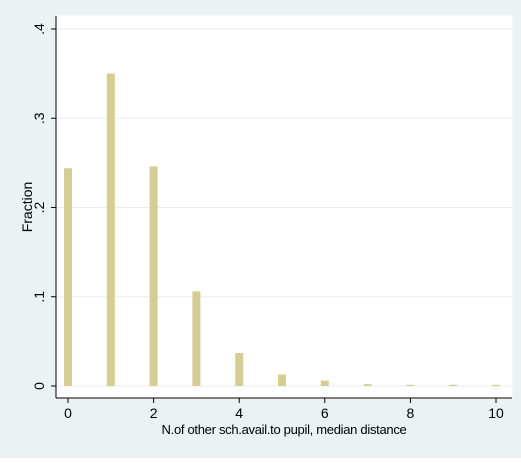 This screenshot has width=521, height=463. What do you see at coordinates (411, 413) in the screenshot?
I see `x-tick-label-4: 8` at bounding box center [411, 413].